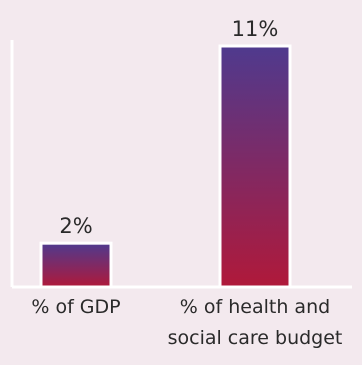 Image resolution: width=362 pixels, height=365 pixels. Describe the element at coordinates (255, 338) in the screenshot. I see `x-tick-label-1-line-1: social care budget` at that location.